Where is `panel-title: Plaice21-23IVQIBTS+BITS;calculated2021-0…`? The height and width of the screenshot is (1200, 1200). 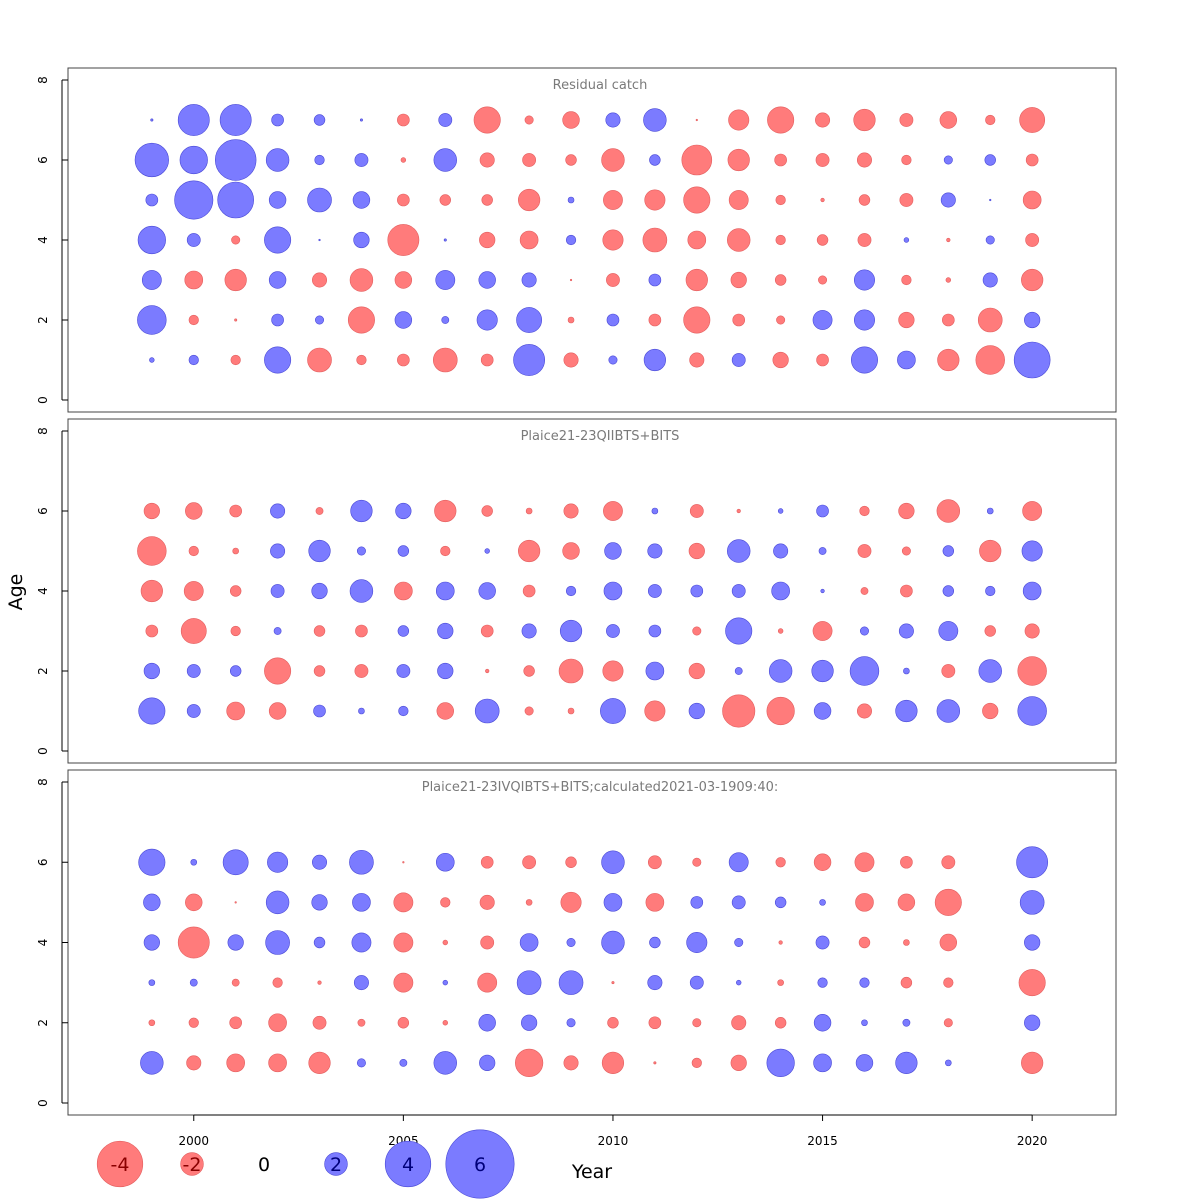 panel-title: Plaice21-23IVQIBTS+BITS;calculated2021-0… is located at coordinates (600, 787).